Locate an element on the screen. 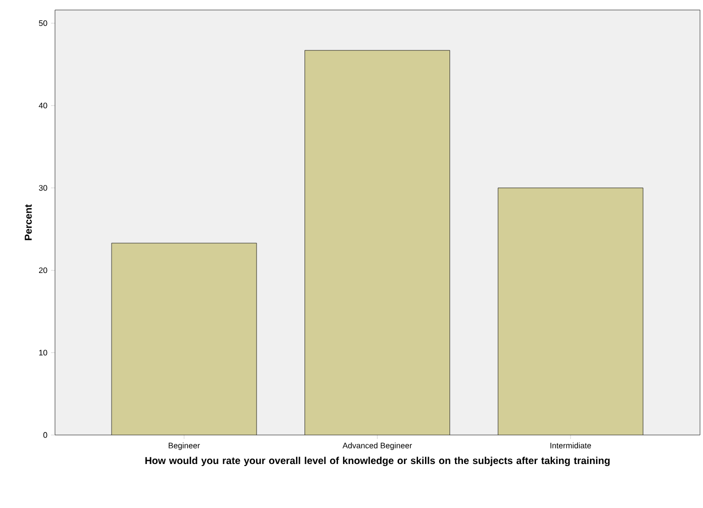  x-axis-title: How would you rate your overall level of knowledge or skills on the subjects after taking training is located at coordinates (377, 461).